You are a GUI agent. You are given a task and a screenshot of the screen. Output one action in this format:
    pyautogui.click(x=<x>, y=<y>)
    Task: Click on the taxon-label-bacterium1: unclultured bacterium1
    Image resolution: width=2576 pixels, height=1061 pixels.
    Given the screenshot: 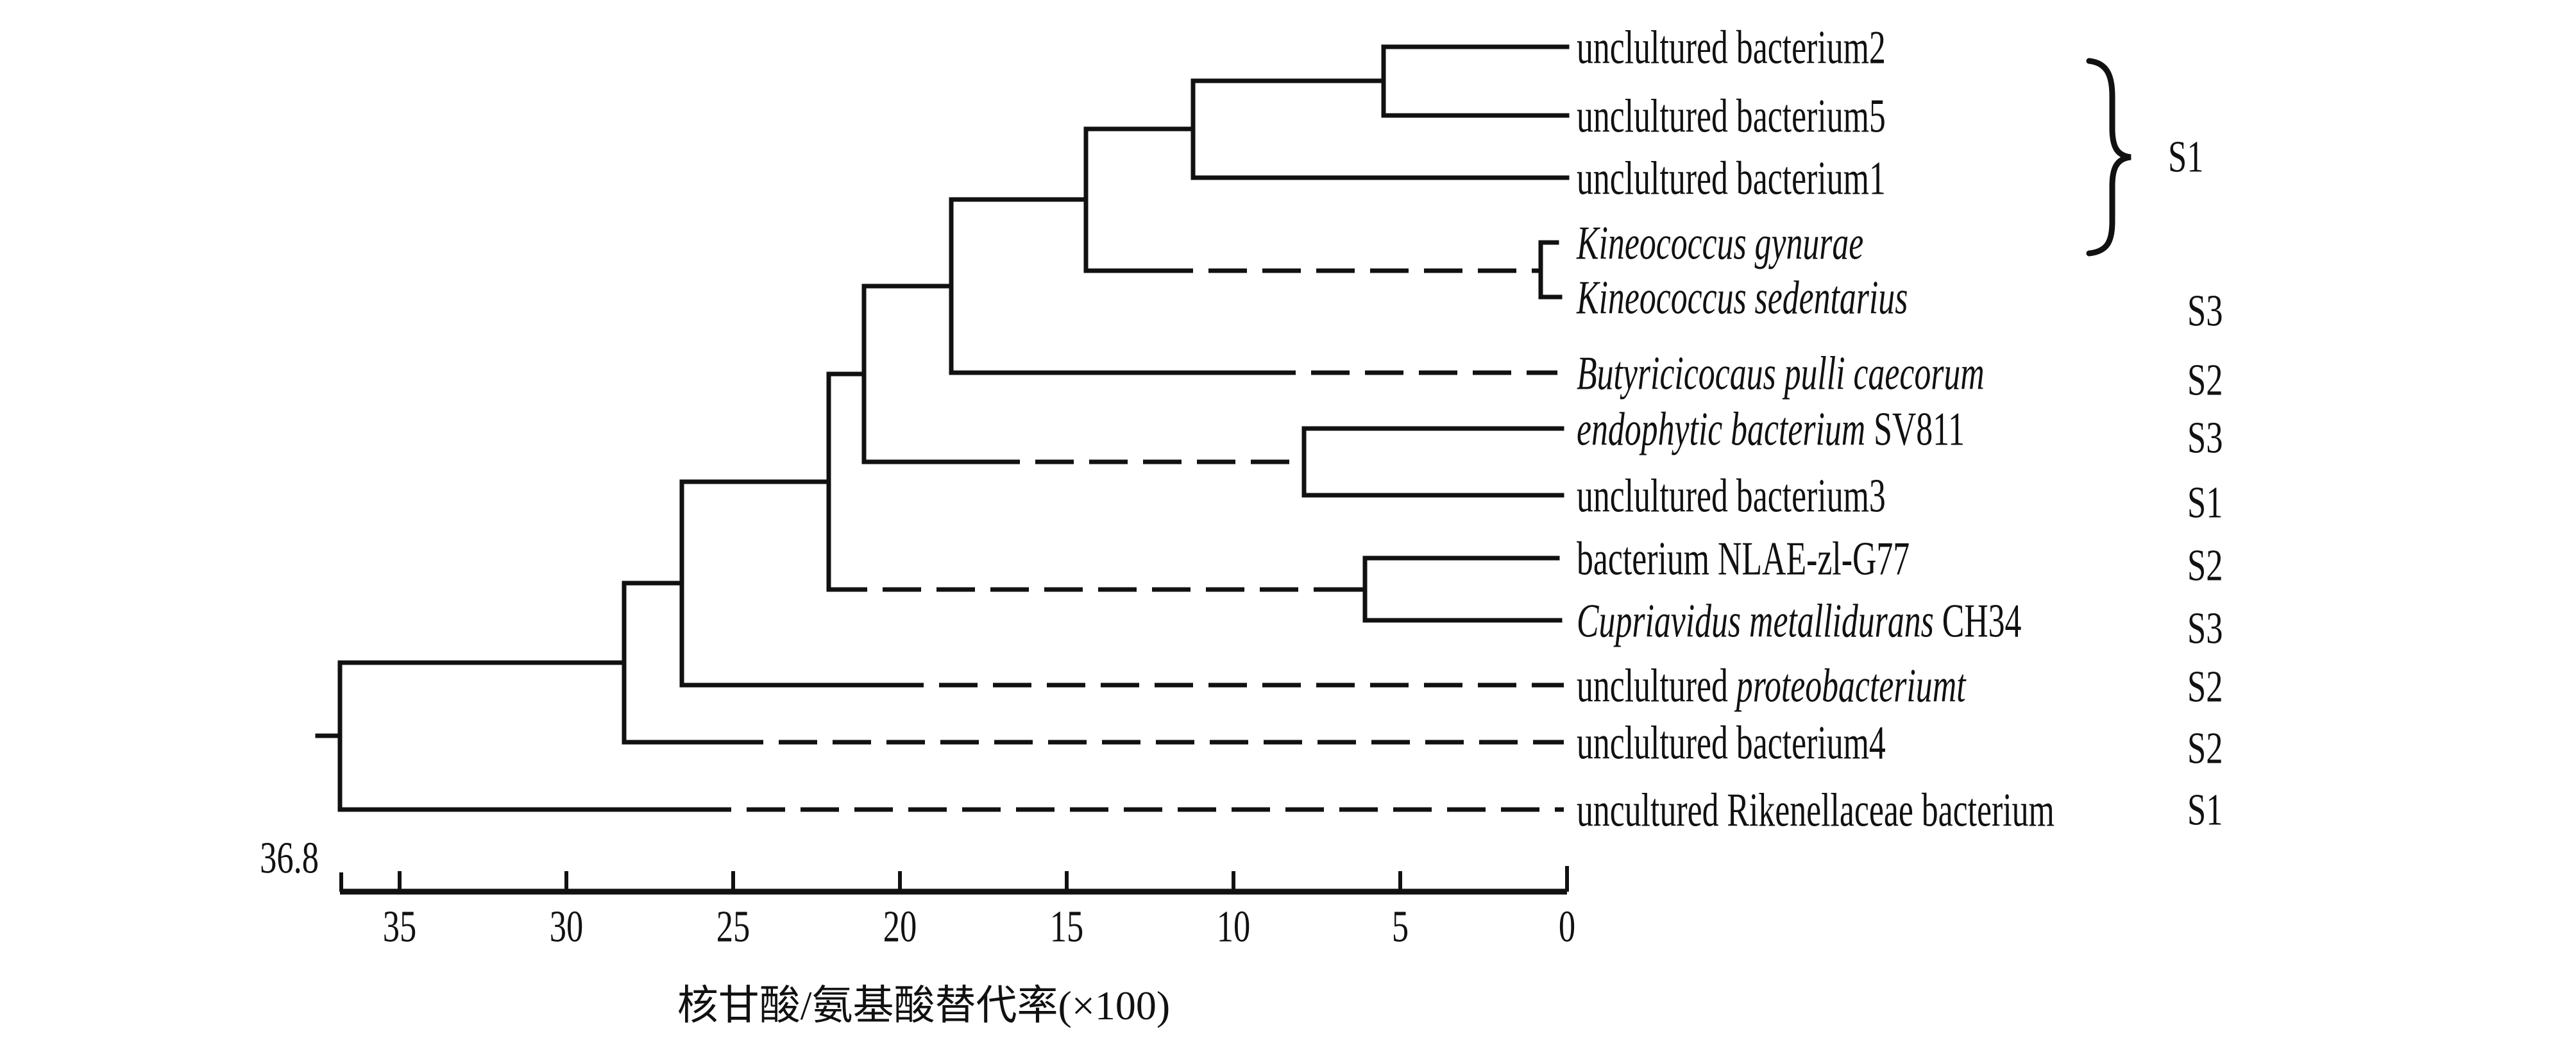 What is the action you would take?
    pyautogui.click(x=1731, y=178)
    